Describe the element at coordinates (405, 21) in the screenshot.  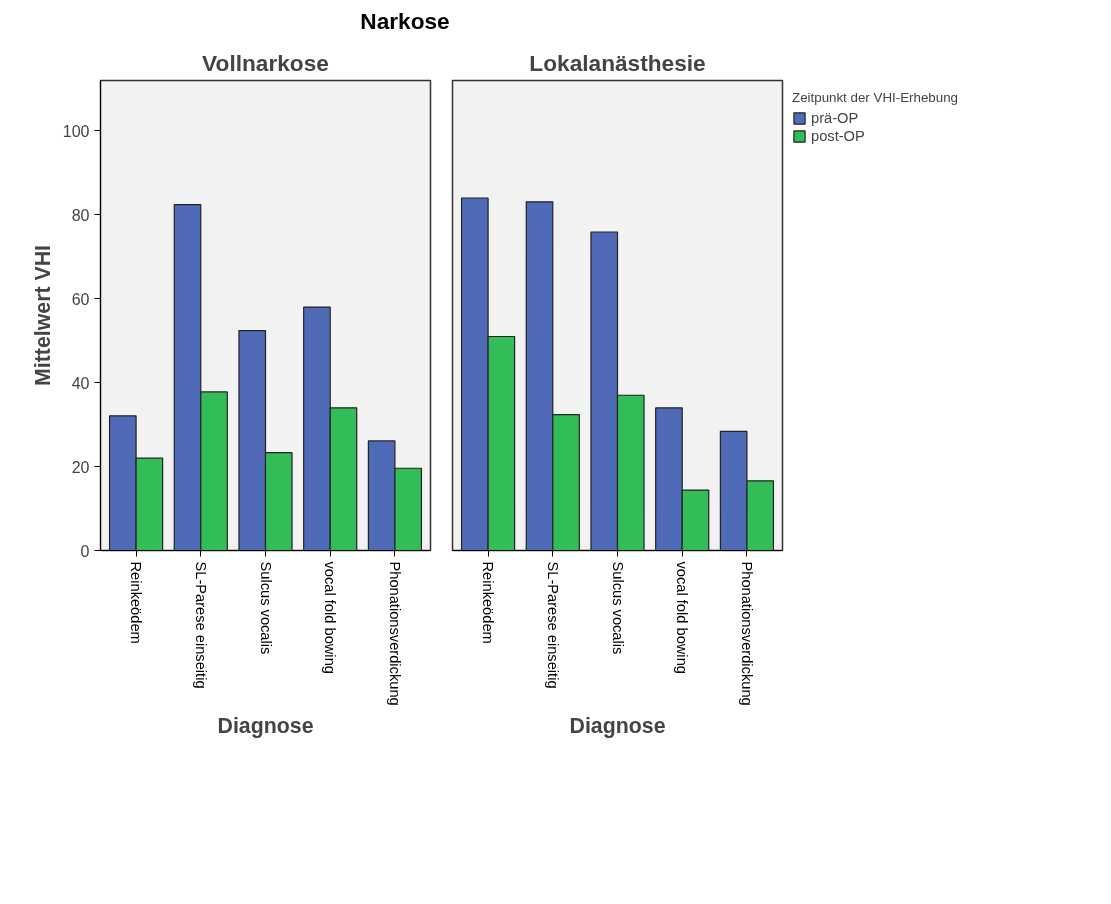
I see `text: Narkose` at that location.